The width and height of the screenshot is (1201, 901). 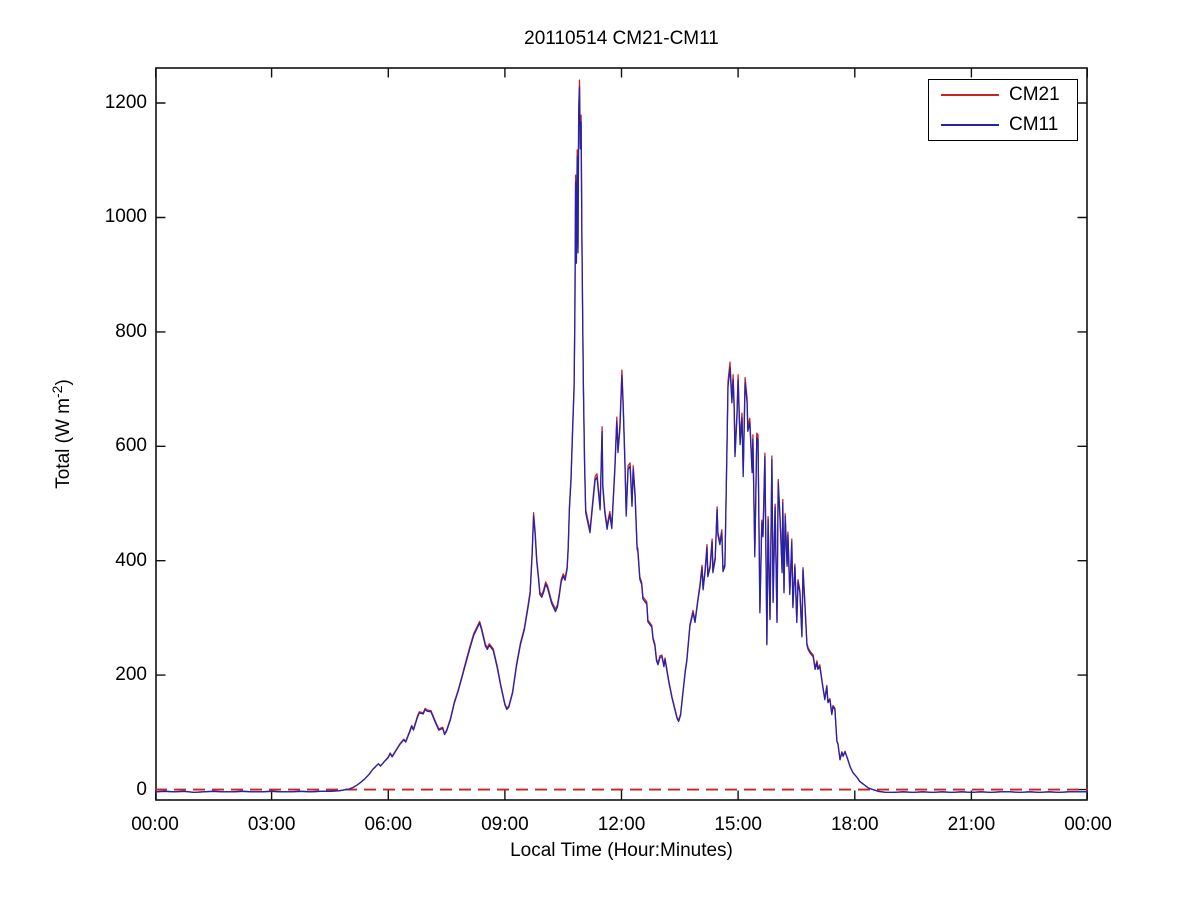 I want to click on x-tick-label: 15:00, so click(x=738, y=824).